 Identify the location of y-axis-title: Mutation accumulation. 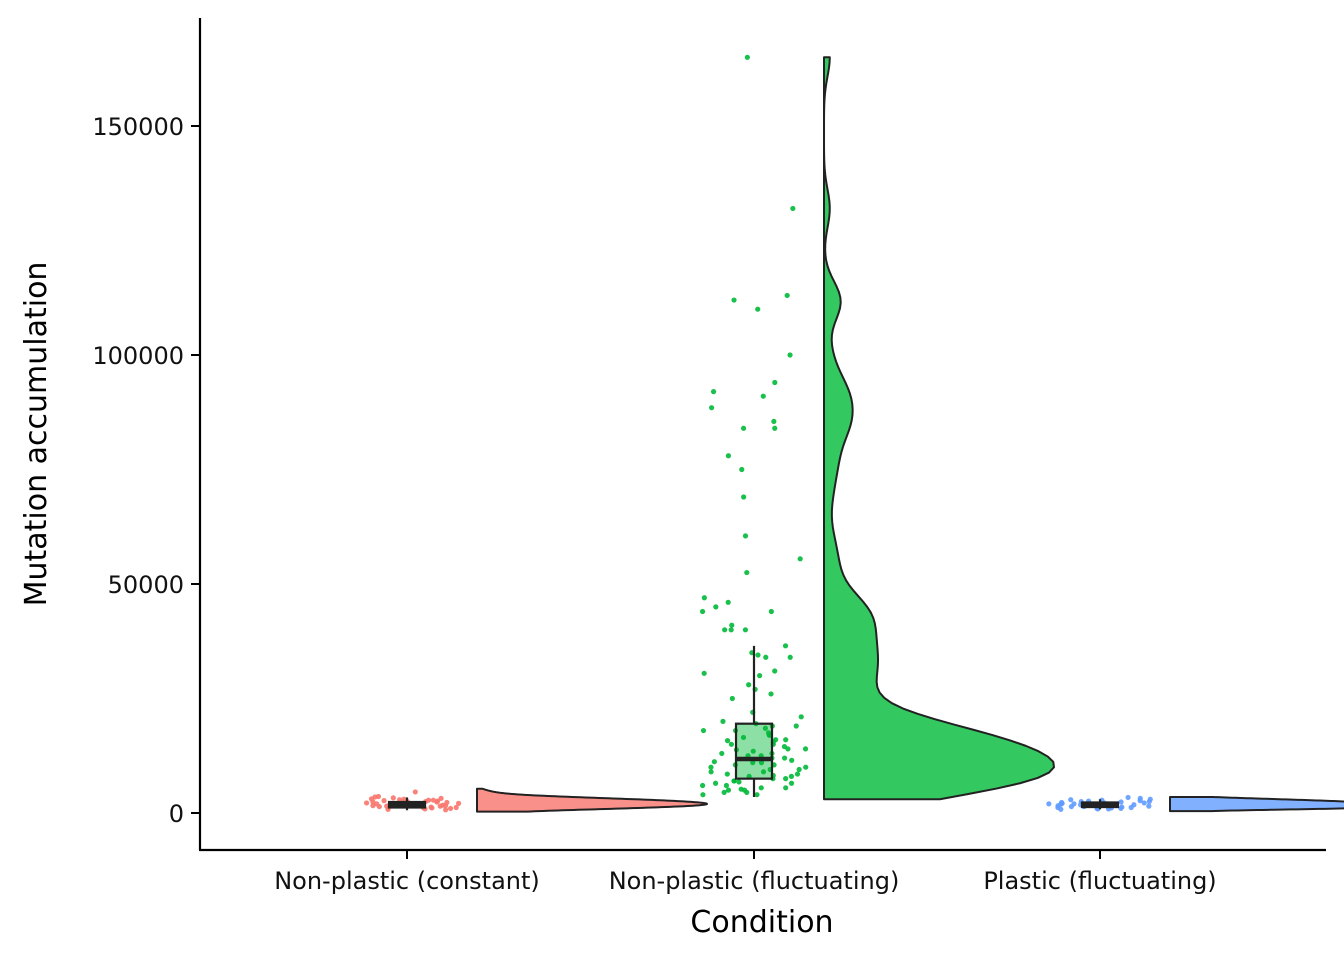
(36, 434).